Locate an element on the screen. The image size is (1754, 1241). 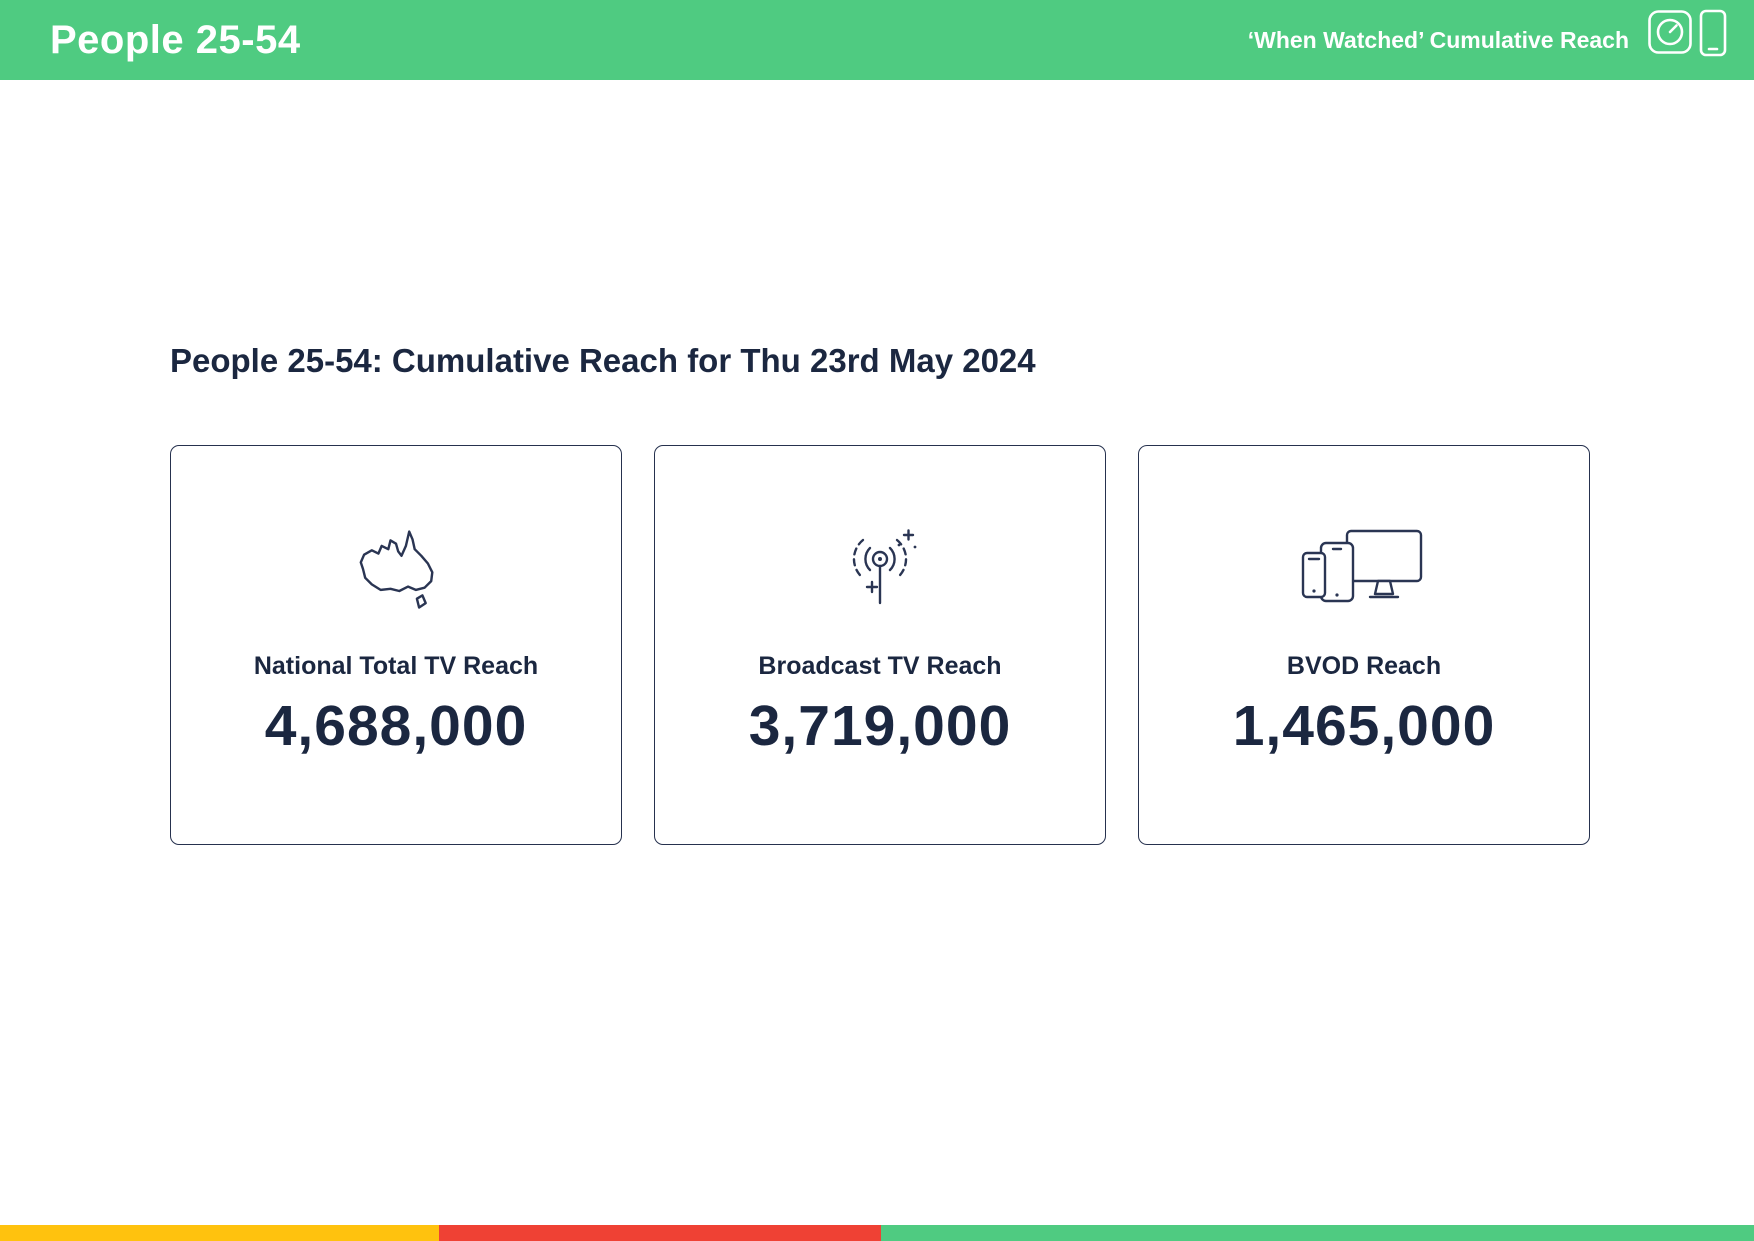
header-subtitle: ‘When Watched’ Cumulative Reach is located at coordinates (1438, 39).